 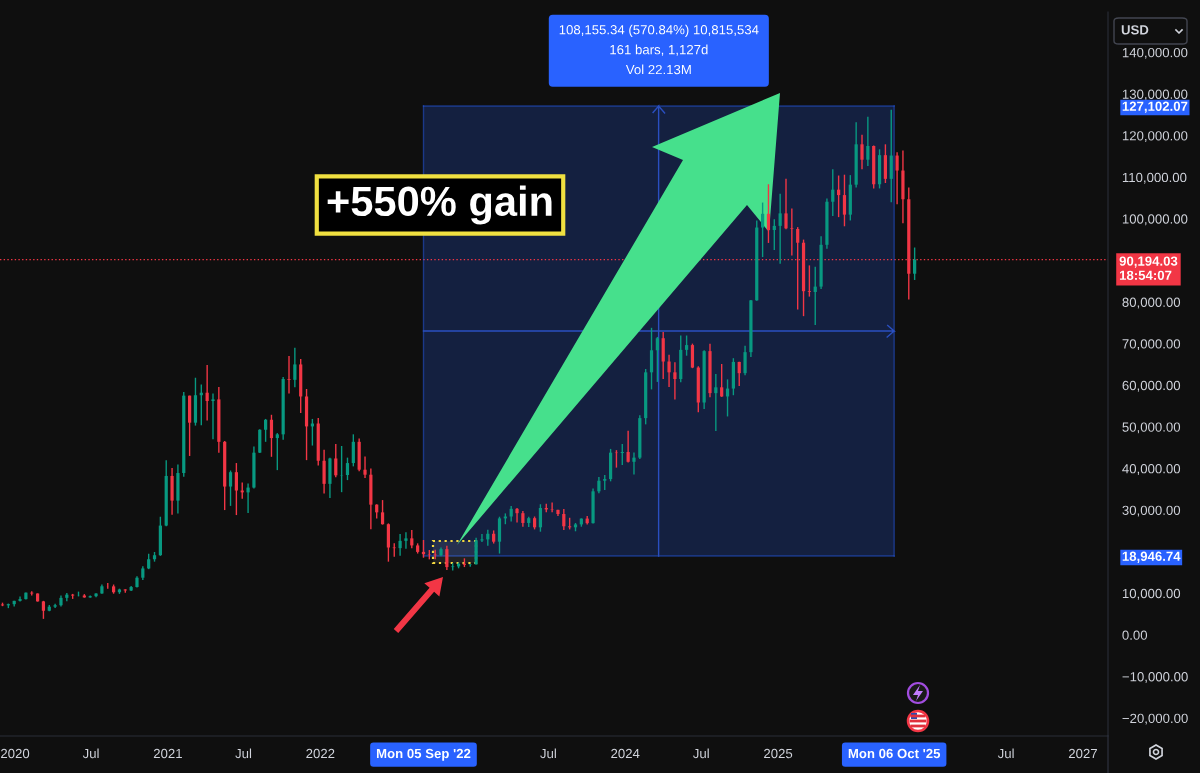 What do you see at coordinates (1151, 511) in the screenshot?
I see `y-tick-label: 30,000.00` at bounding box center [1151, 511].